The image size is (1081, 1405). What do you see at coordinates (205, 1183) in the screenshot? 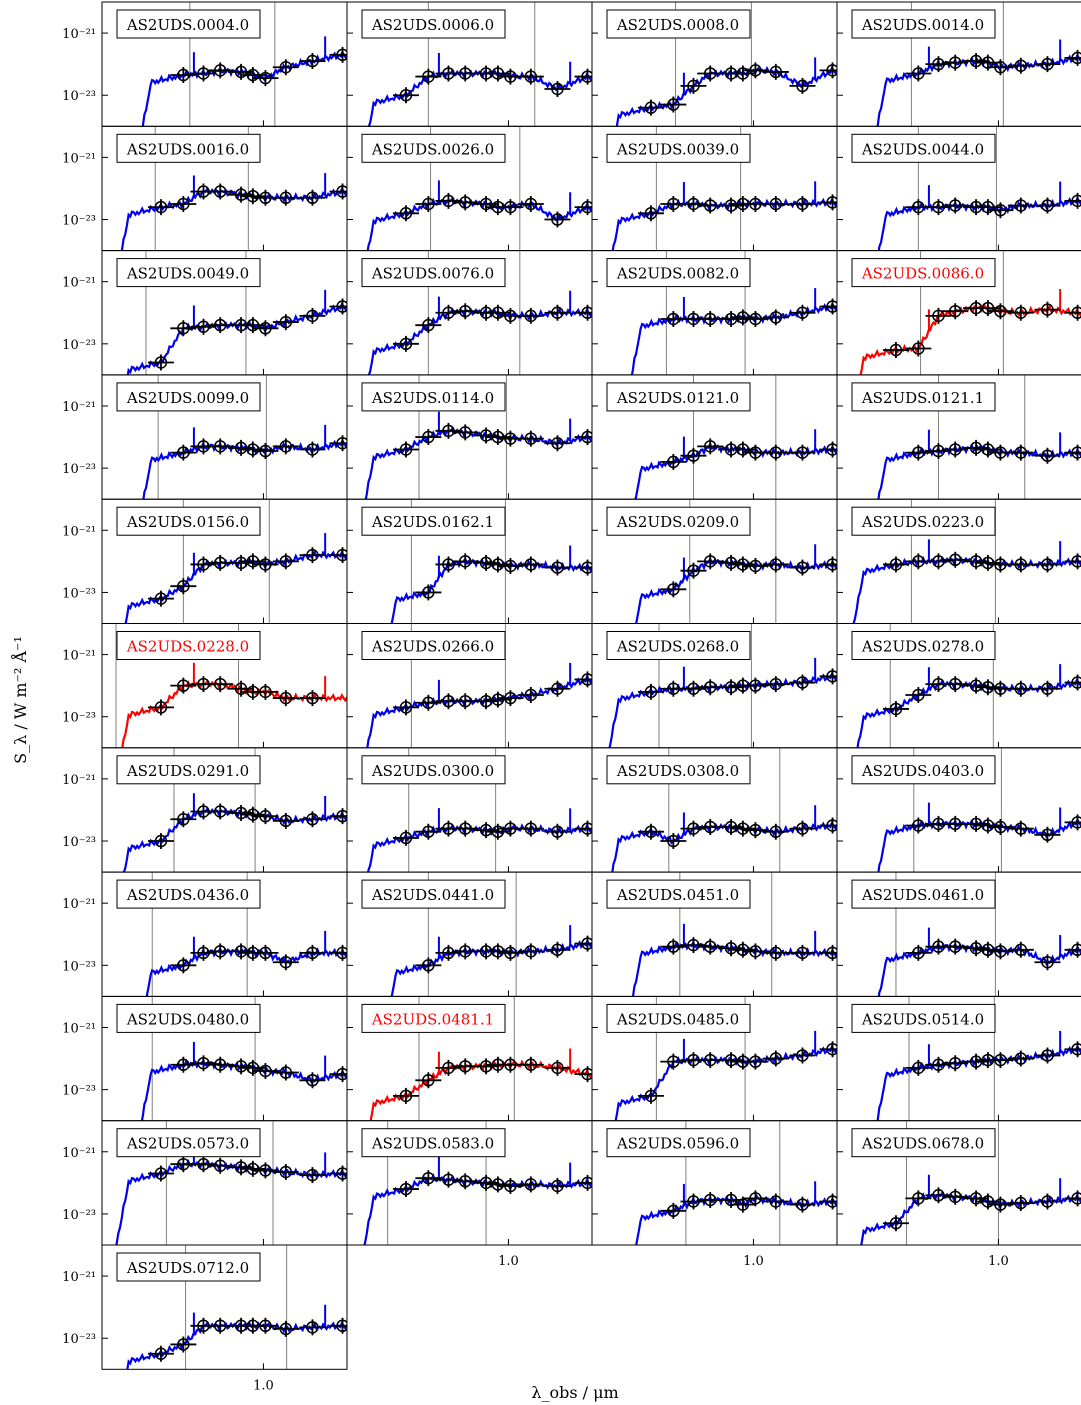
I see `panel-AS2UDS.0573.0: AS2UDS.0573.0 10⁻²¹ 10⁻²³` at bounding box center [205, 1183].